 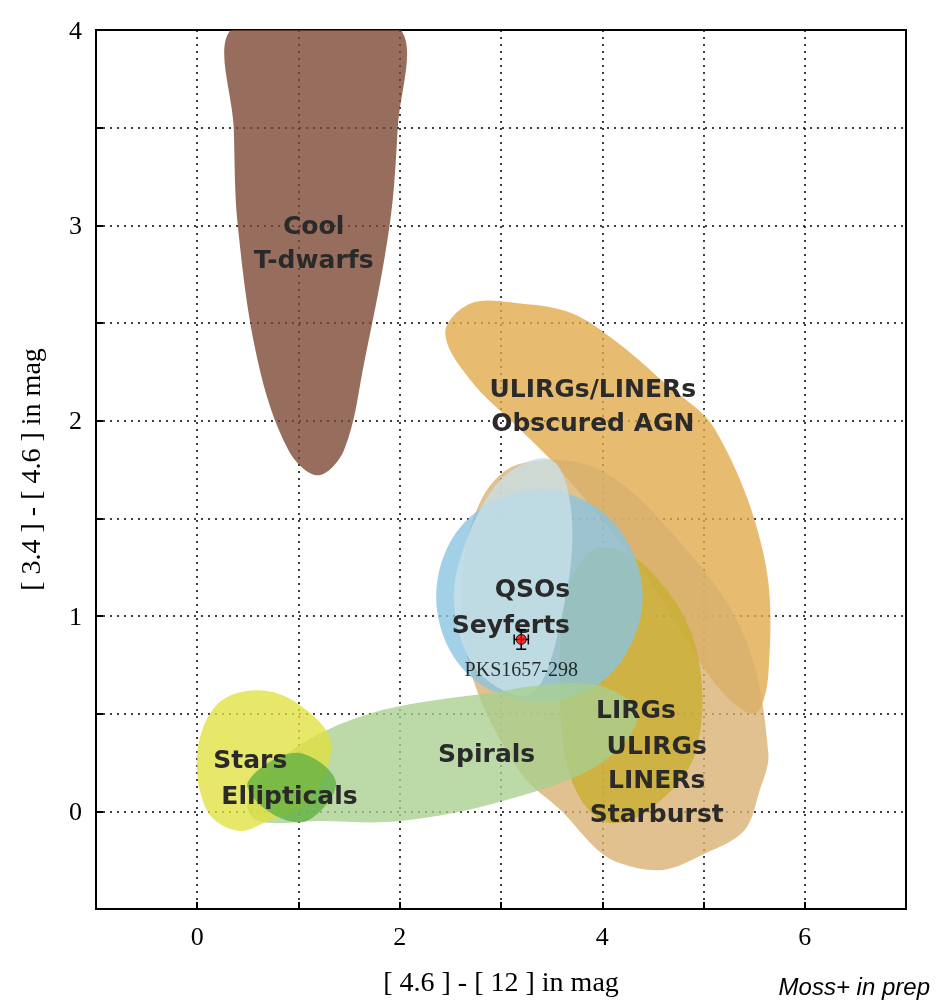 I want to click on series-label: ULIRGs LINERs Starburst, so click(x=656, y=780).